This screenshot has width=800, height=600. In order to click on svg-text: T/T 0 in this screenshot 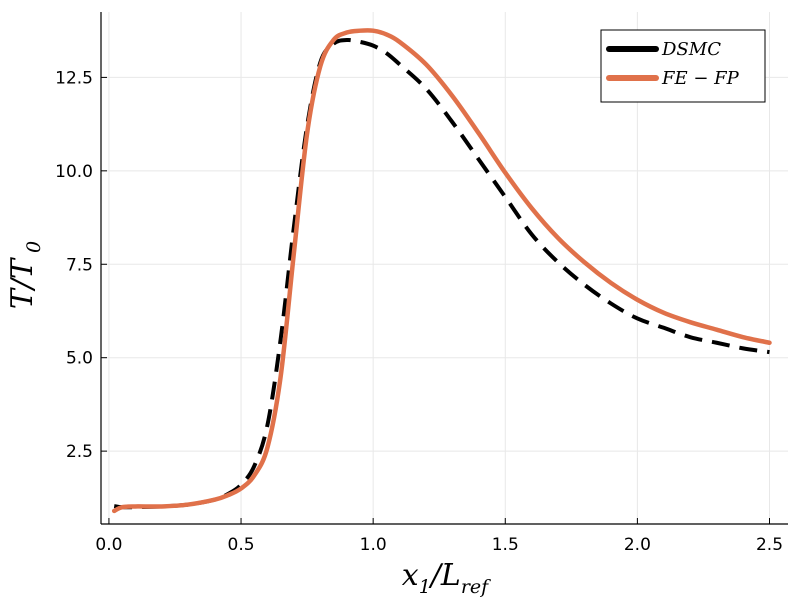, I will do `click(25, 275)`.